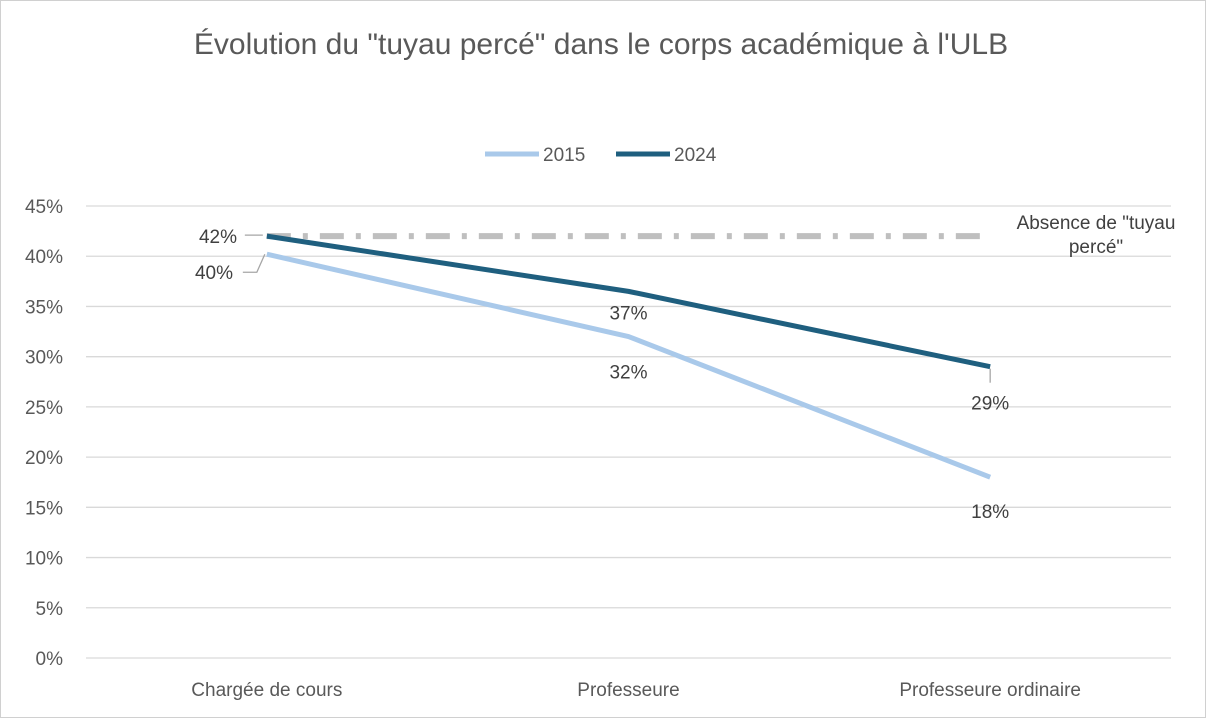 The height and width of the screenshot is (728, 1208). What do you see at coordinates (254, 263) in the screenshot?
I see `leader-line` at bounding box center [254, 263].